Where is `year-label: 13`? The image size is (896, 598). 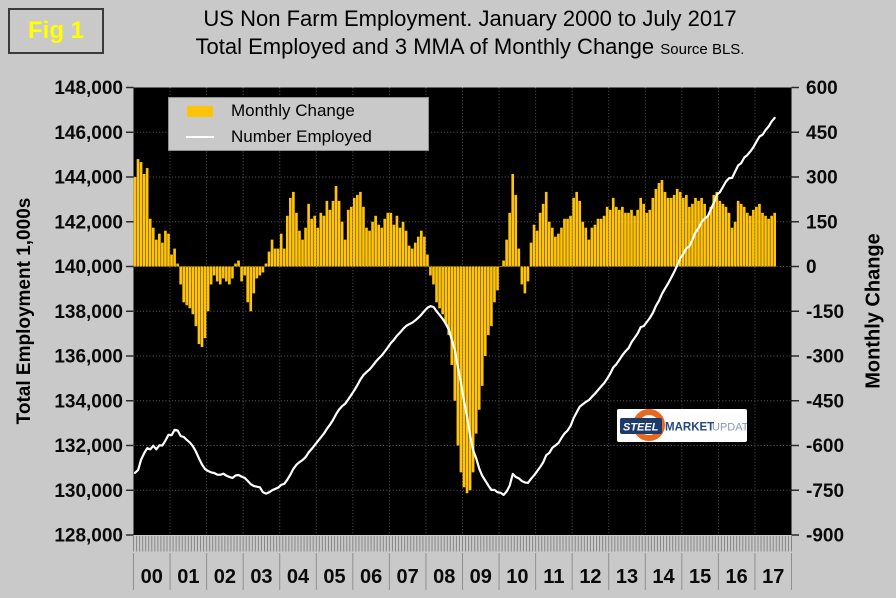 year-label: 13 is located at coordinates (627, 577).